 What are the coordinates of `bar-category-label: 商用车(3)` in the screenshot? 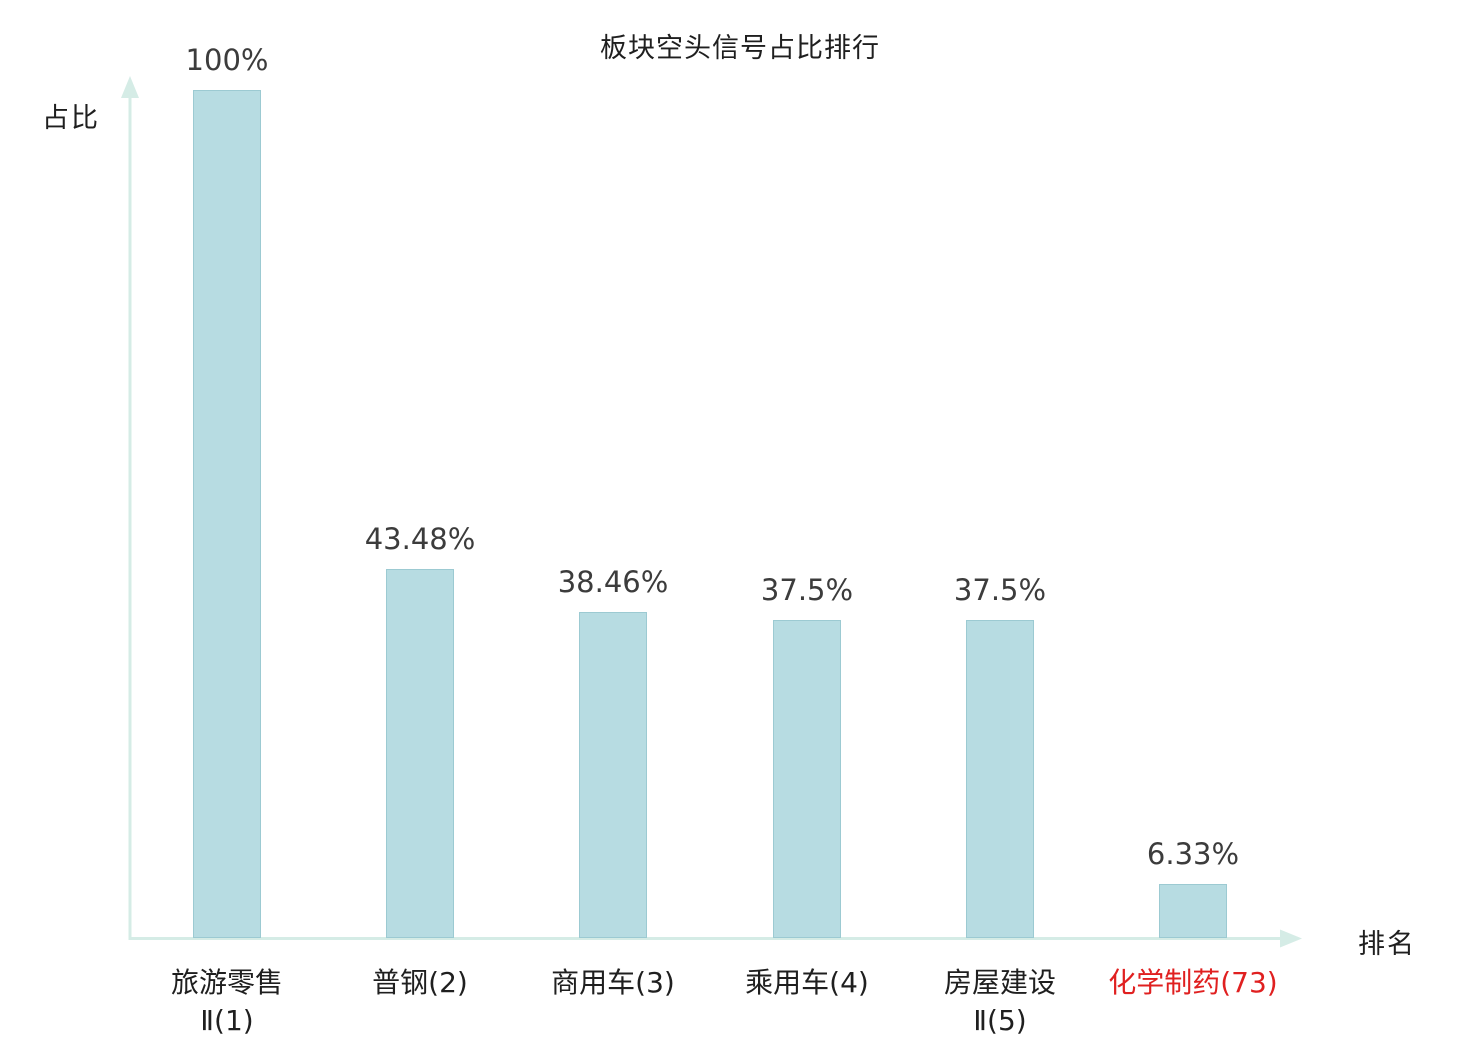 It's located at (613, 982).